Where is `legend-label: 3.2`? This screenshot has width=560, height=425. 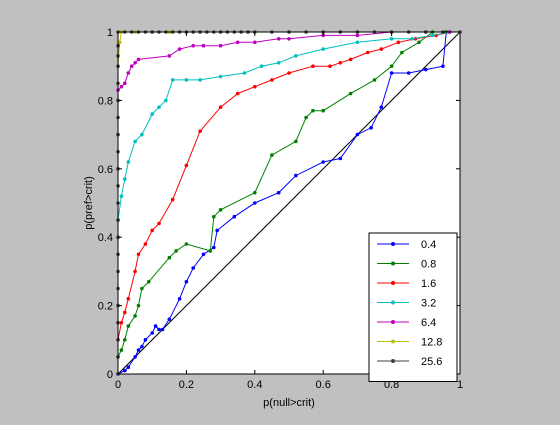 legend-label: 3.2 is located at coordinates (428, 304).